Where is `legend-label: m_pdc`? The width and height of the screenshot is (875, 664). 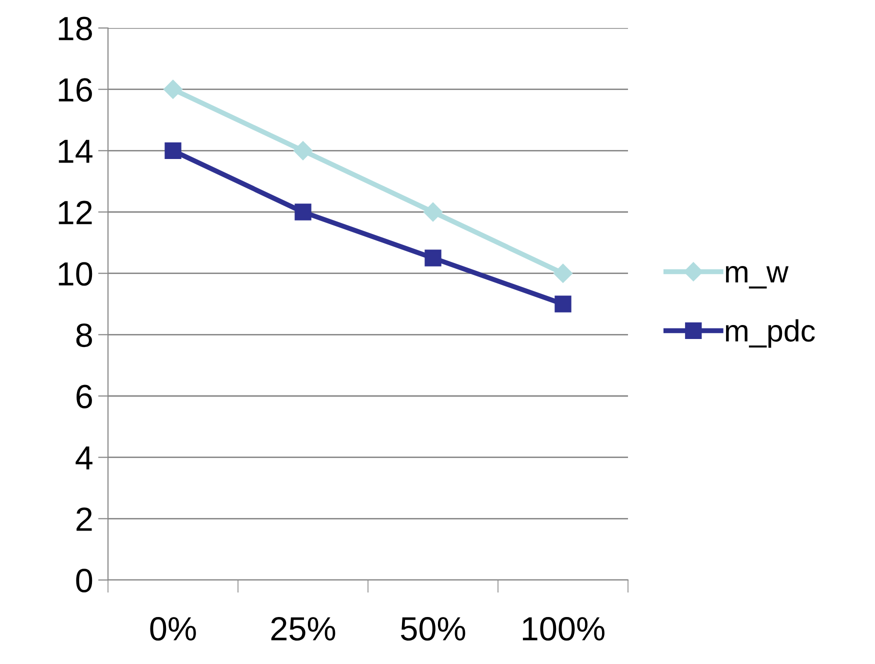 legend-label: m_pdc is located at coordinates (770, 333).